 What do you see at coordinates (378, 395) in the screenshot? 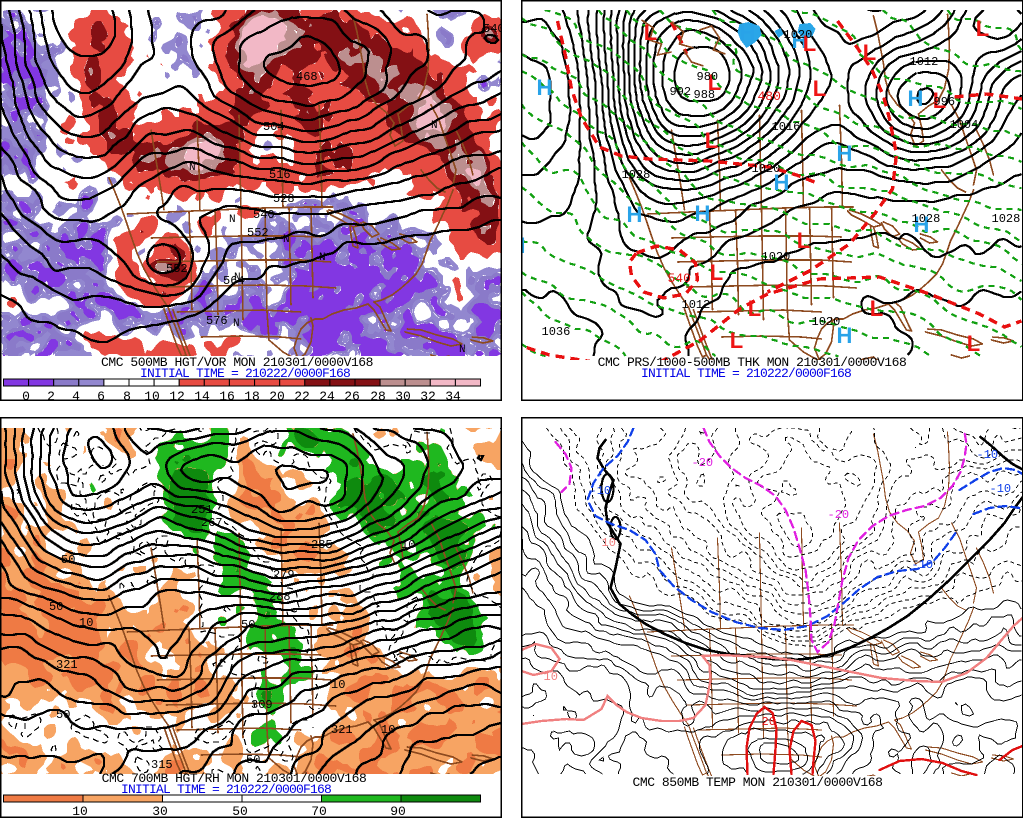
I see `svg-text: 28` at bounding box center [378, 395].